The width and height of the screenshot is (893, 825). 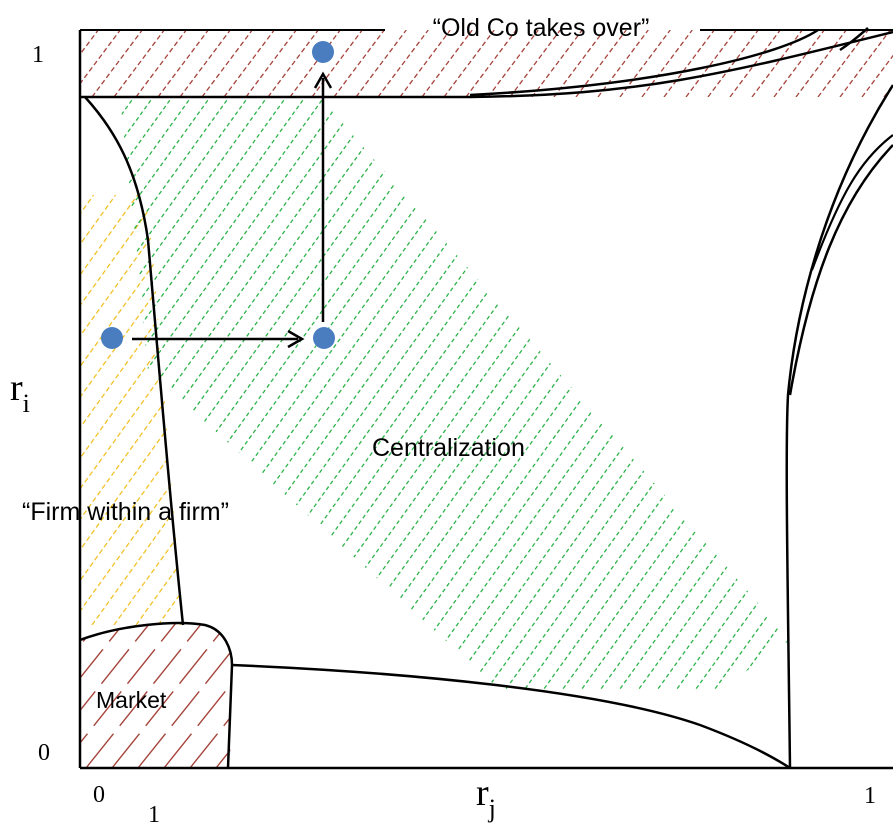 What do you see at coordinates (492, 808) in the screenshot?
I see `x-axis-subscript: j` at bounding box center [492, 808].